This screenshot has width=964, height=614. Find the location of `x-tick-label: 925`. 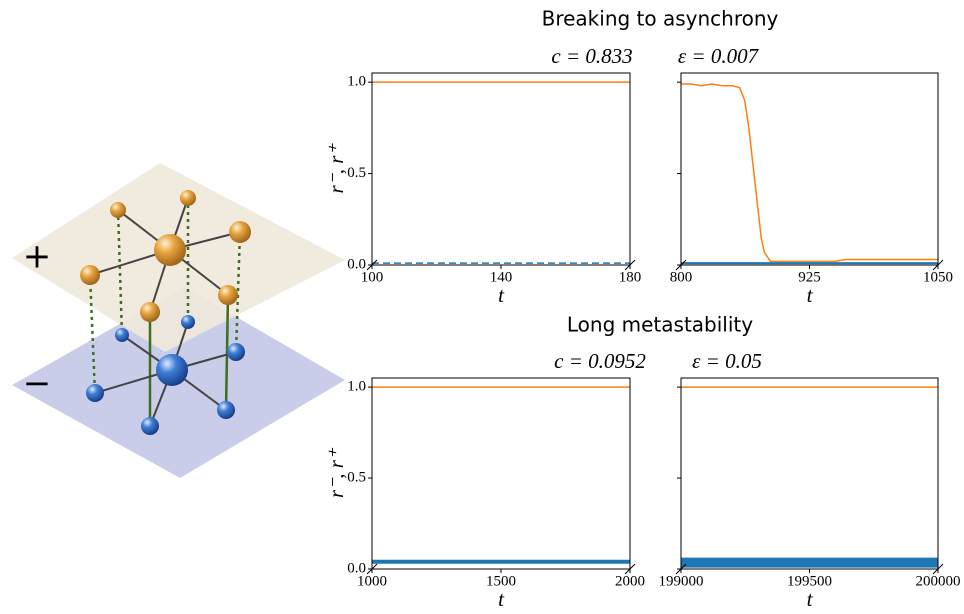

x-tick-label: 925 is located at coordinates (809, 277).